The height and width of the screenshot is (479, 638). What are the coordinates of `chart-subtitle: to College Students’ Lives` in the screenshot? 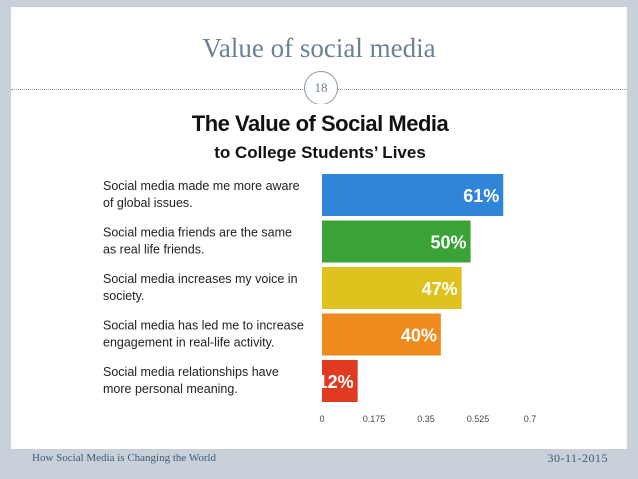 It's located at (320, 152).